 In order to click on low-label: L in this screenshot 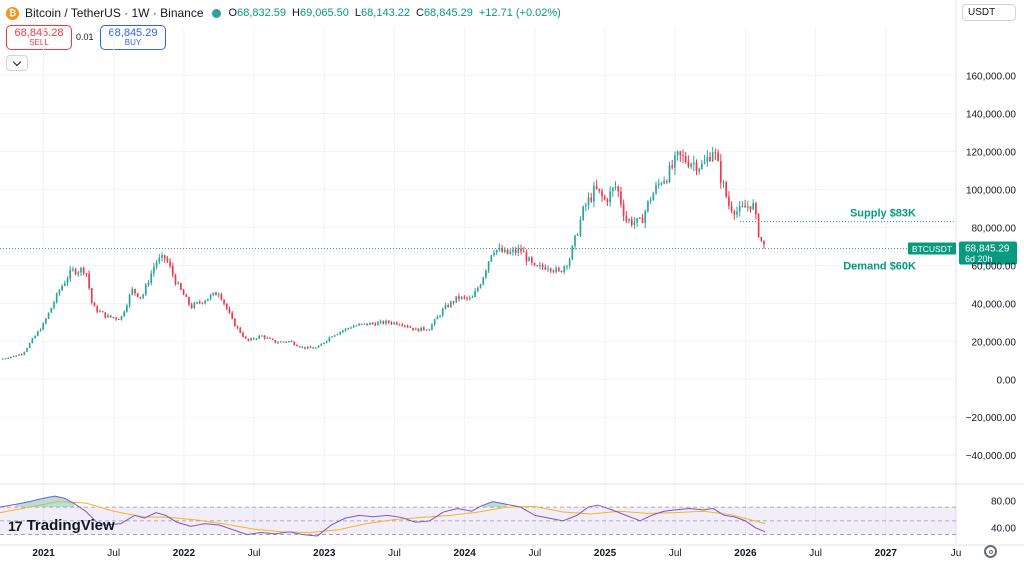, I will do `click(358, 13)`.